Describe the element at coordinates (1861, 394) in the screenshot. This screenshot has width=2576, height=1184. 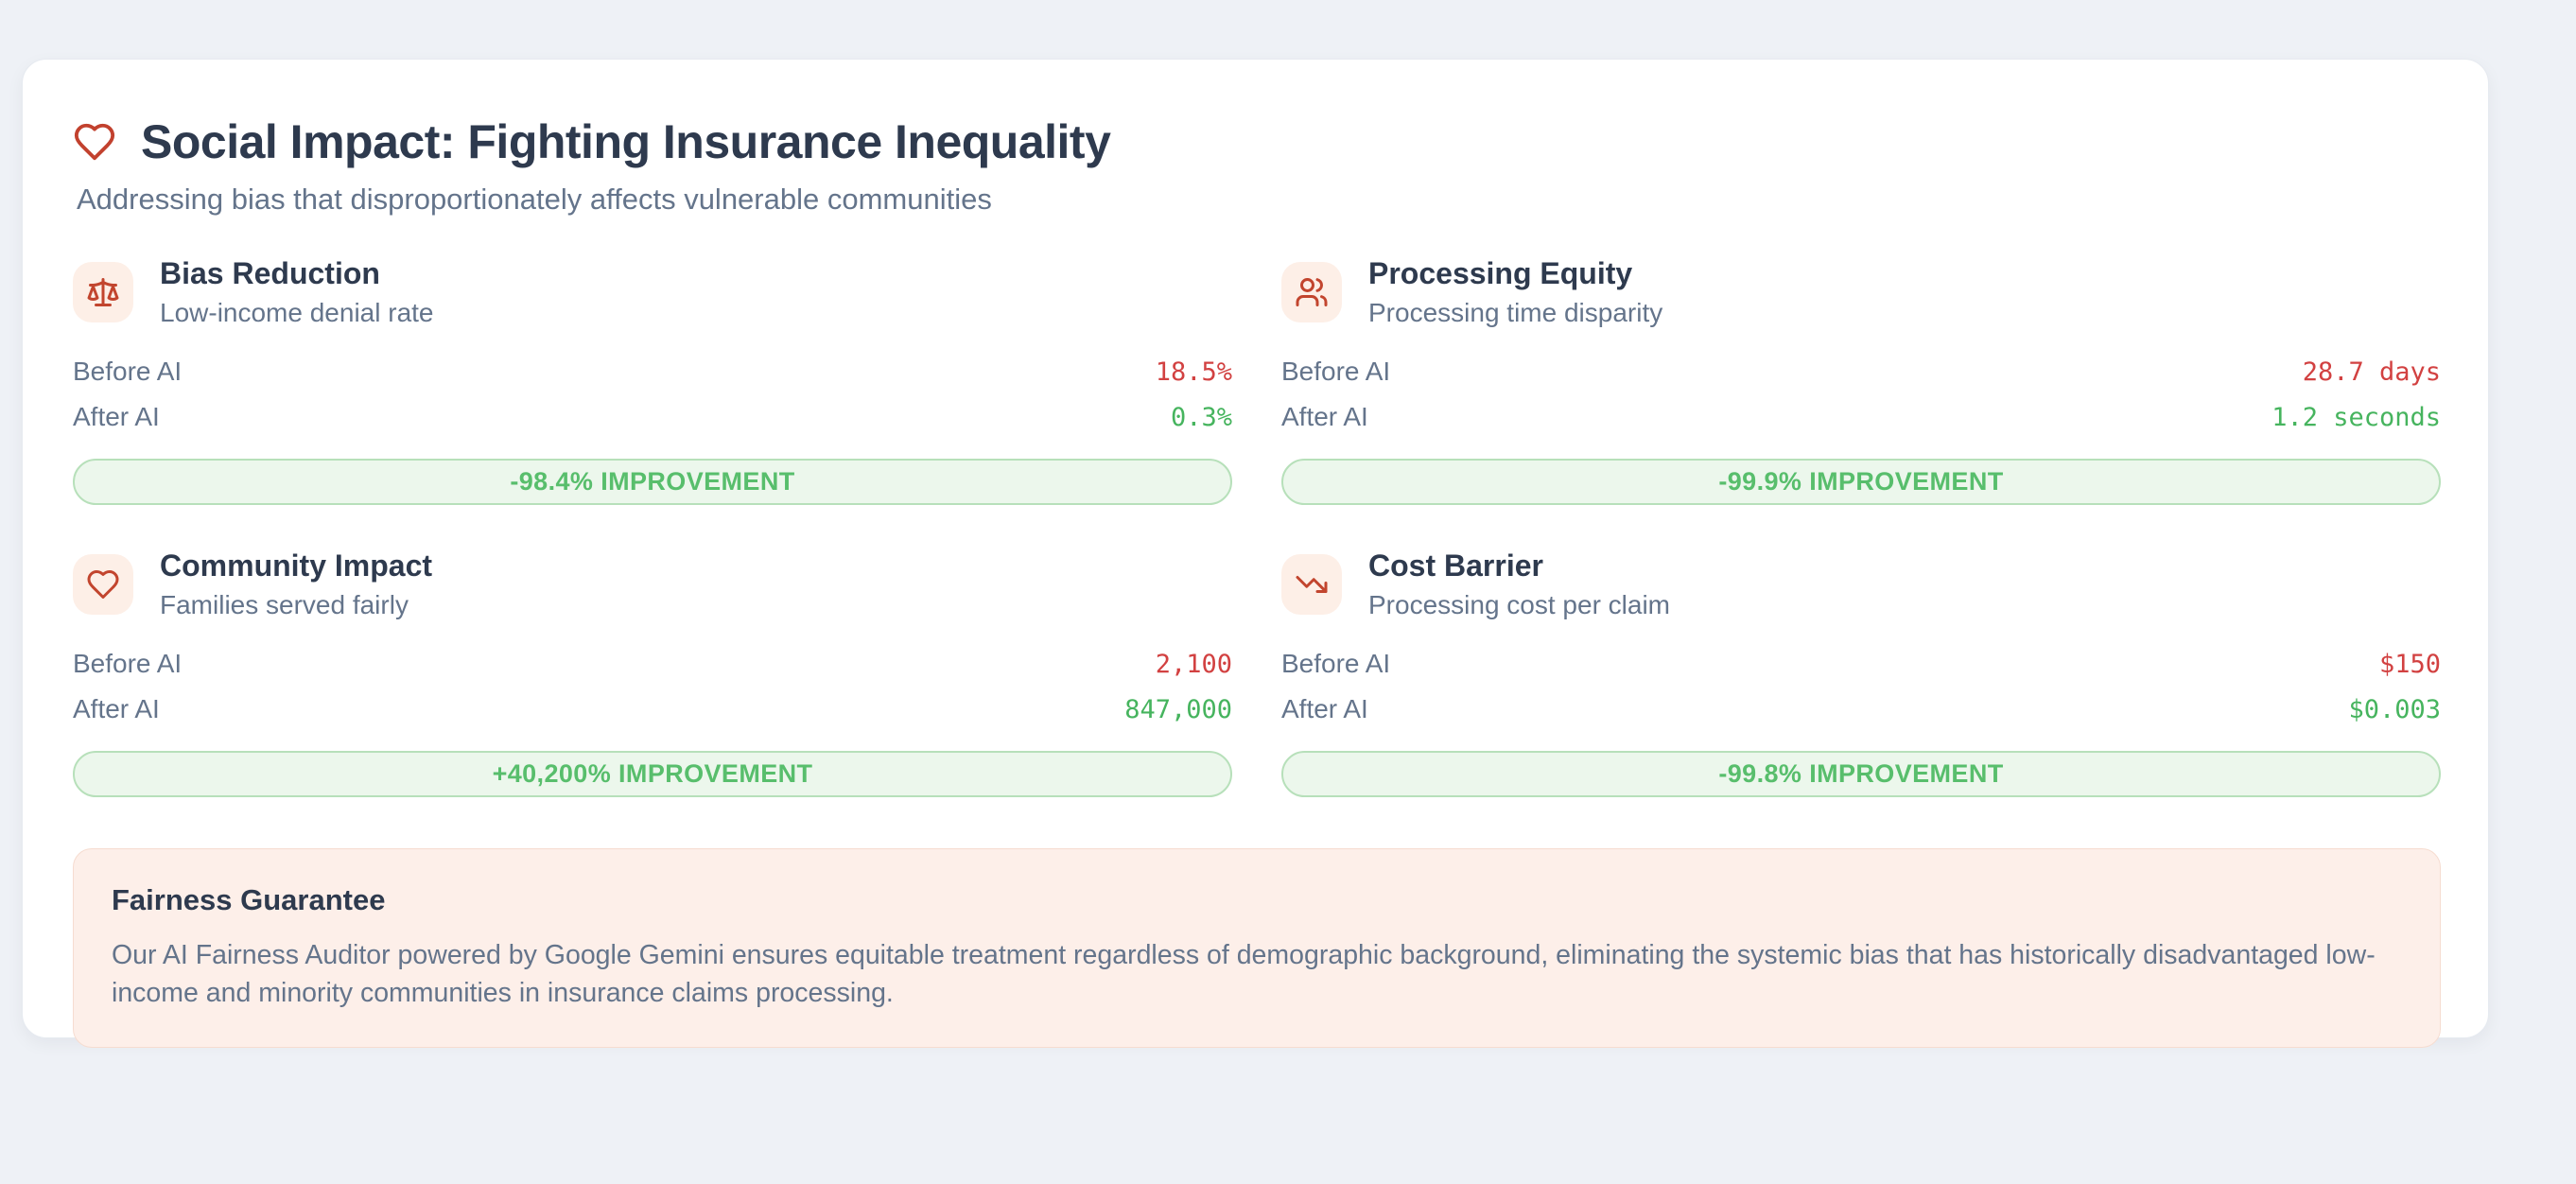
I see `metric-rows: Before AI 28.7 days After AI 1.2 seconds` at that location.